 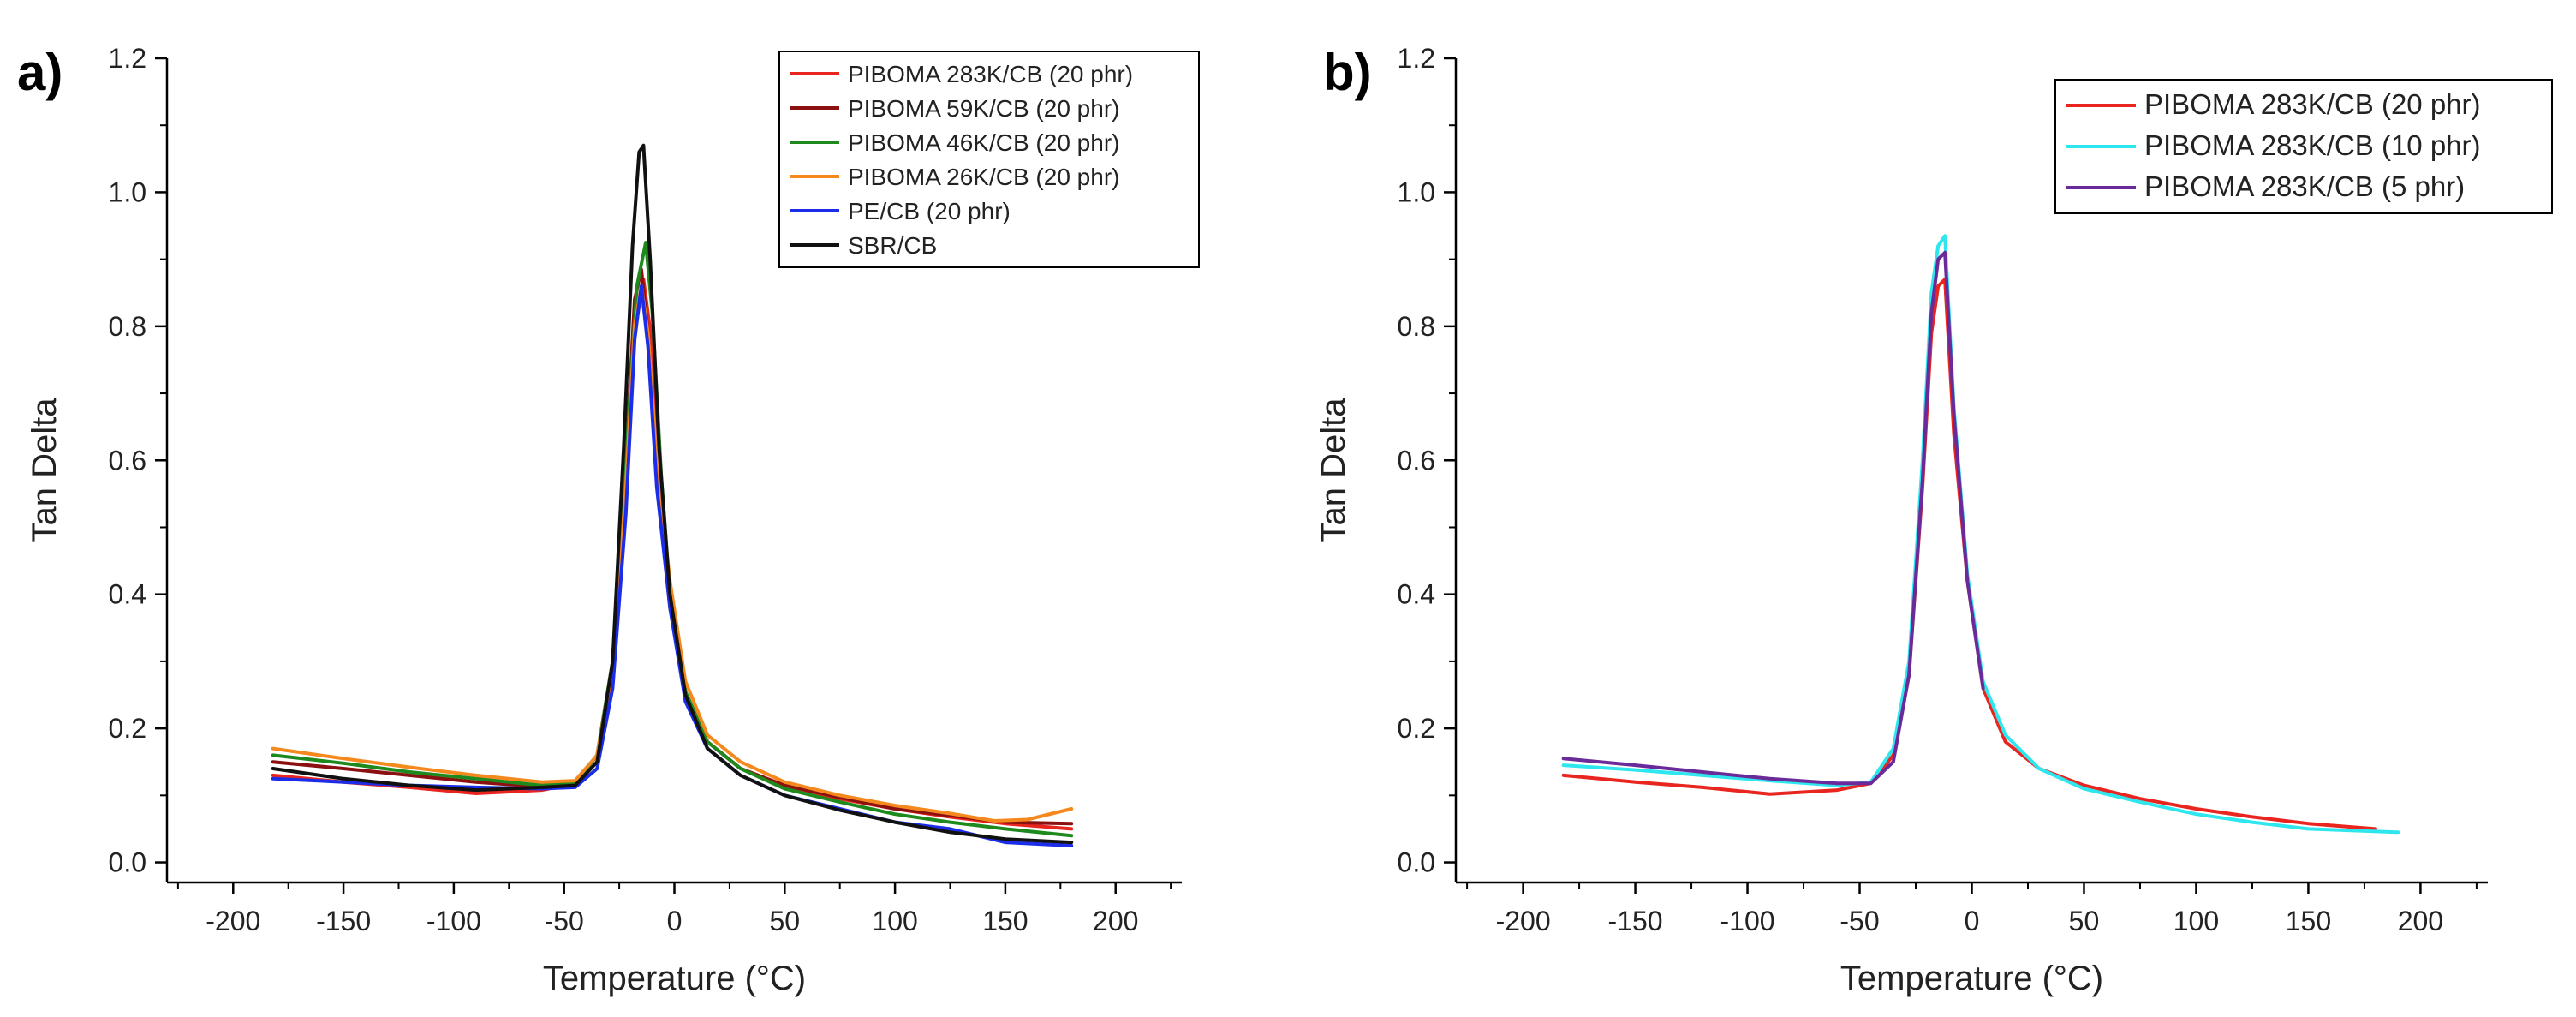 I want to click on legend-label: SBR/CB, so click(x=892, y=246).